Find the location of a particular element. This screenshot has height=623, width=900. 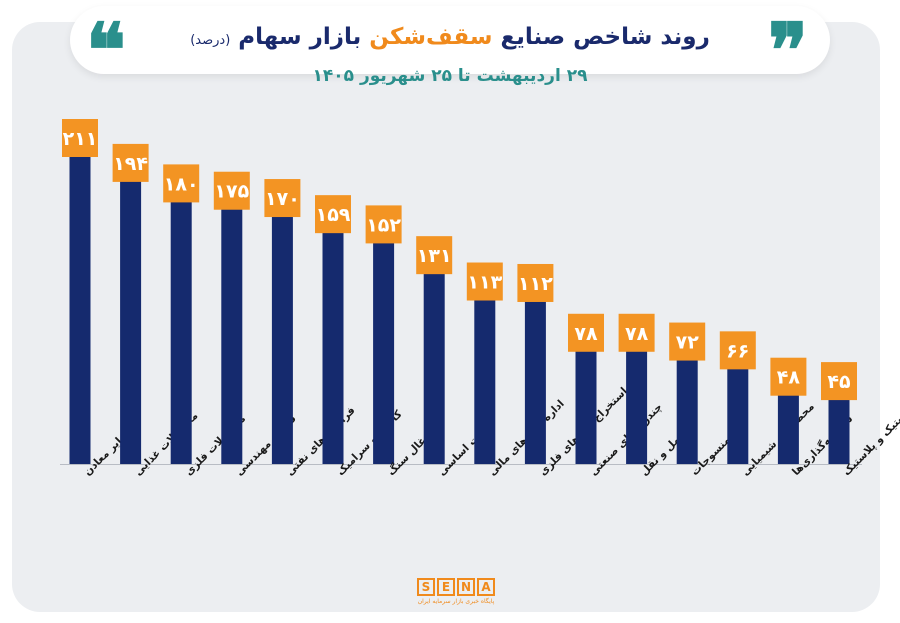

value-label: ۴۸ is located at coordinates (789, 378).